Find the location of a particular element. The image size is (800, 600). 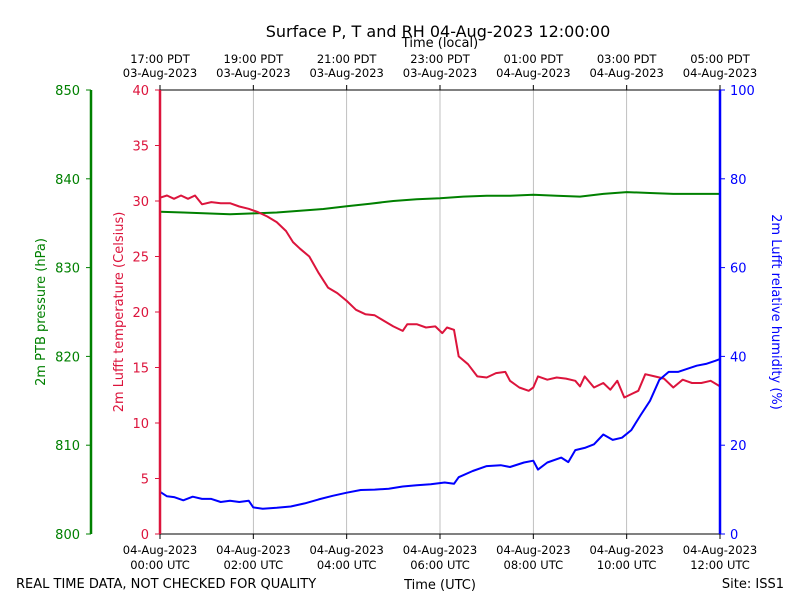

temperature-tick-label: 30 is located at coordinates (140, 202).